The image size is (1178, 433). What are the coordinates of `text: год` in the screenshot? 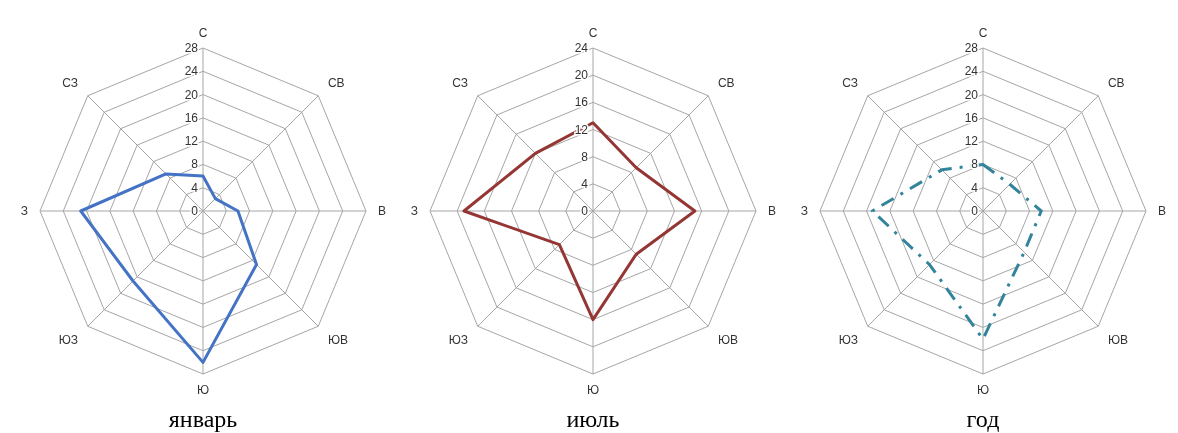 It's located at (983, 419).